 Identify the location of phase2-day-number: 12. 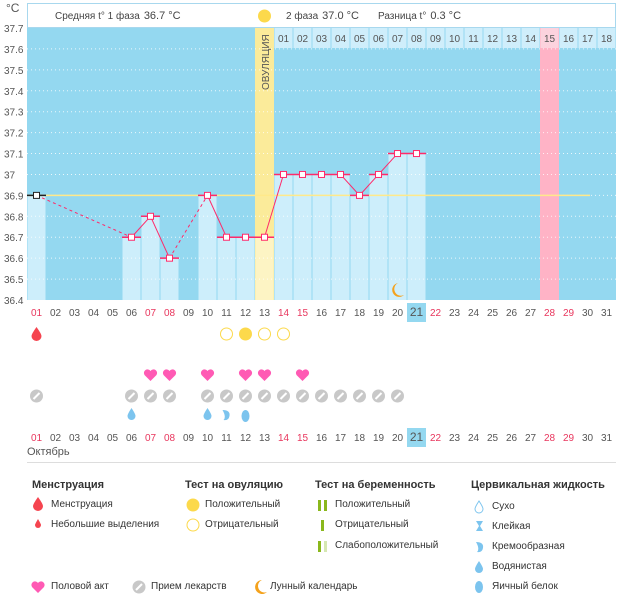
(493, 39).